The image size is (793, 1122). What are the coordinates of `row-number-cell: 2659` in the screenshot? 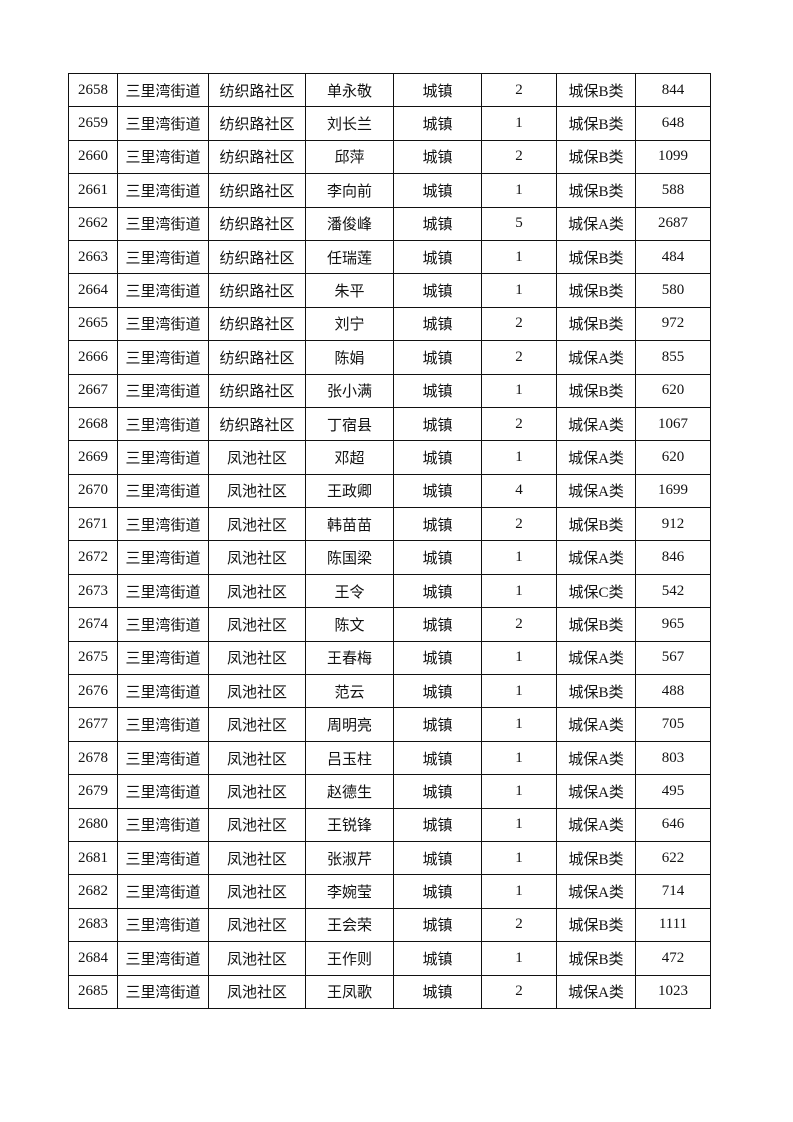 It's located at (93, 123).